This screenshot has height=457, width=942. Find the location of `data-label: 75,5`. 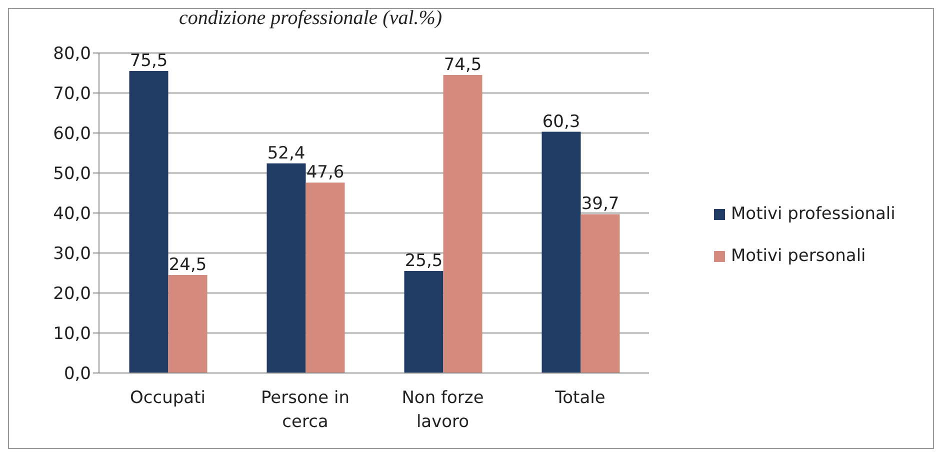

data-label: 75,5 is located at coordinates (149, 61).